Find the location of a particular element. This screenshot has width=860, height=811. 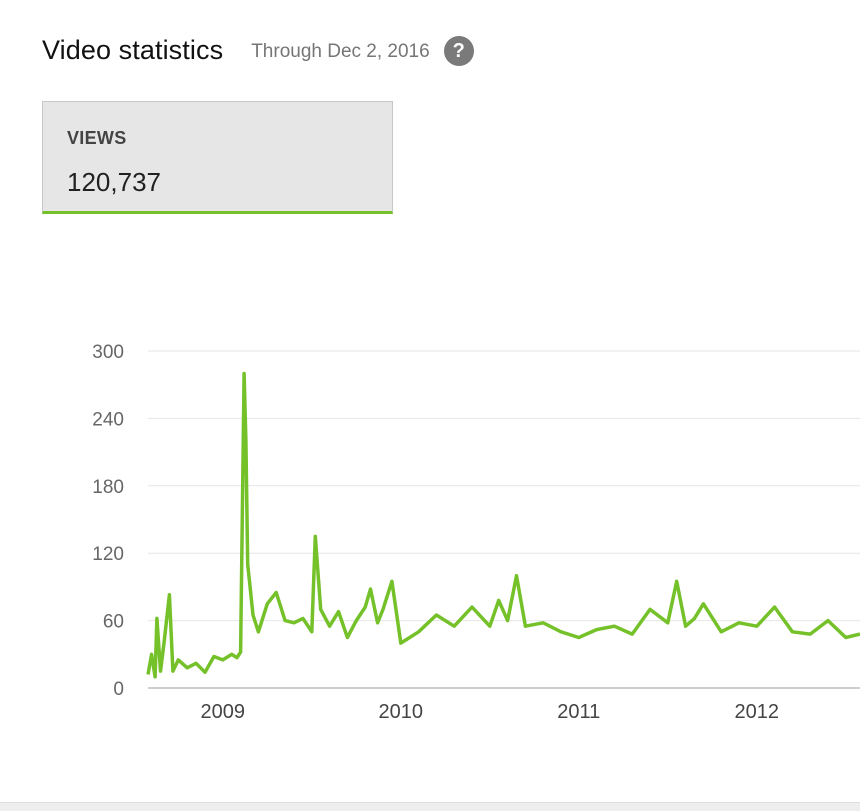

y-tick-label: 0 is located at coordinates (118, 689).